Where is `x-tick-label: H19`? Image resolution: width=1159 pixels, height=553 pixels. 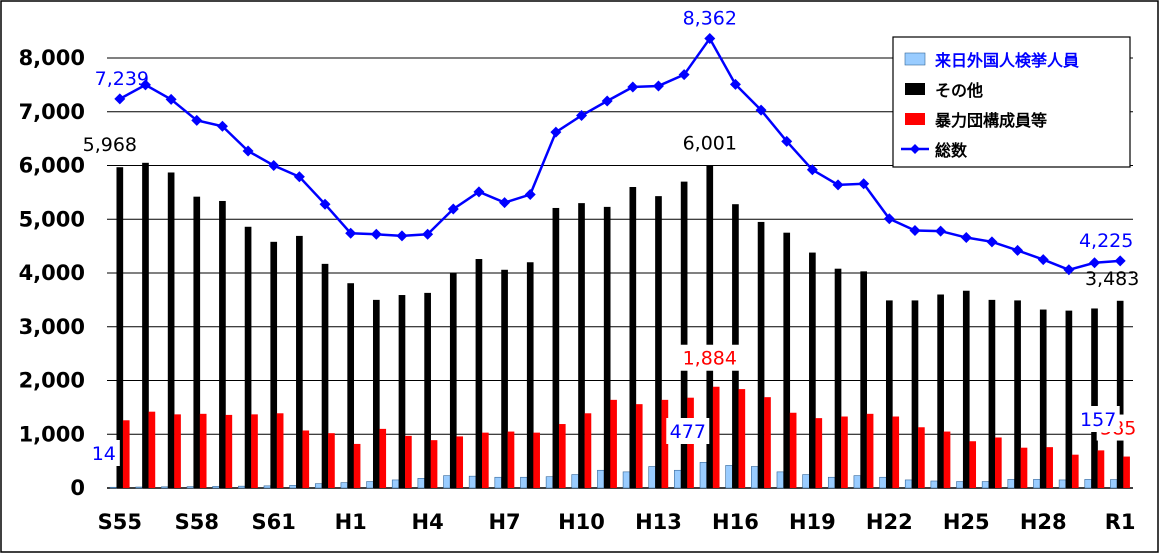 x-tick-label: H19 is located at coordinates (812, 522).